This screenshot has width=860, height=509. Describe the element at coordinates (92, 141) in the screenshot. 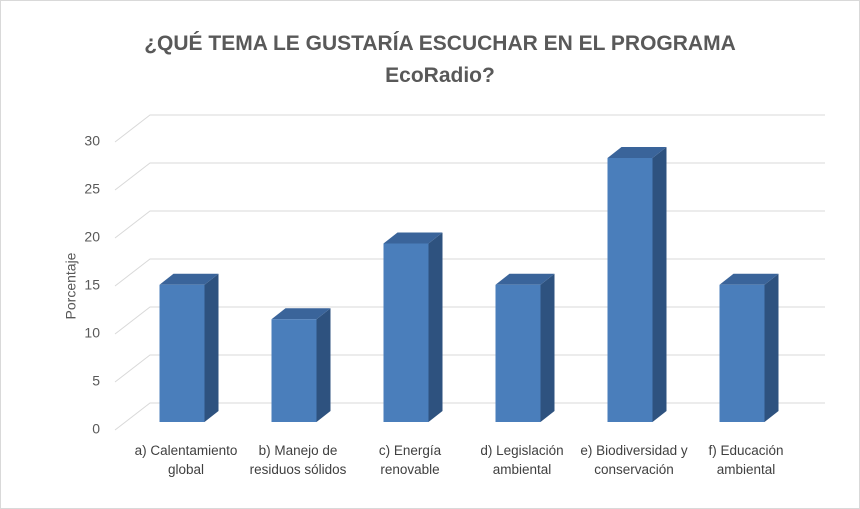

I see `y-tick-label: 30` at that location.